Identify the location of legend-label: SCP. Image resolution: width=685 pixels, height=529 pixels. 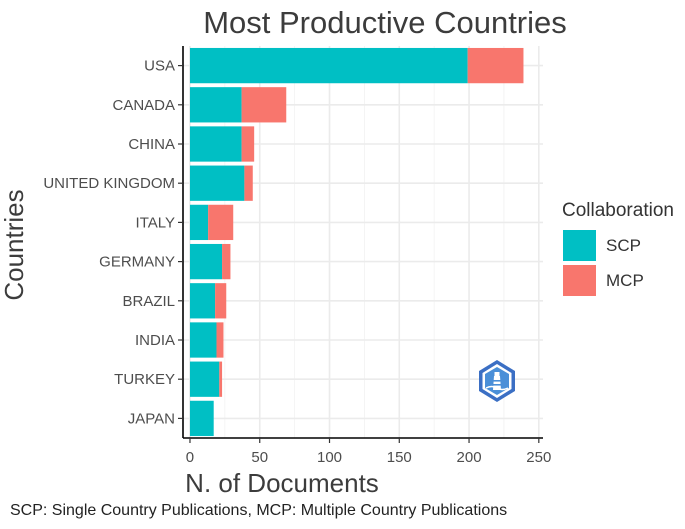
(623, 245).